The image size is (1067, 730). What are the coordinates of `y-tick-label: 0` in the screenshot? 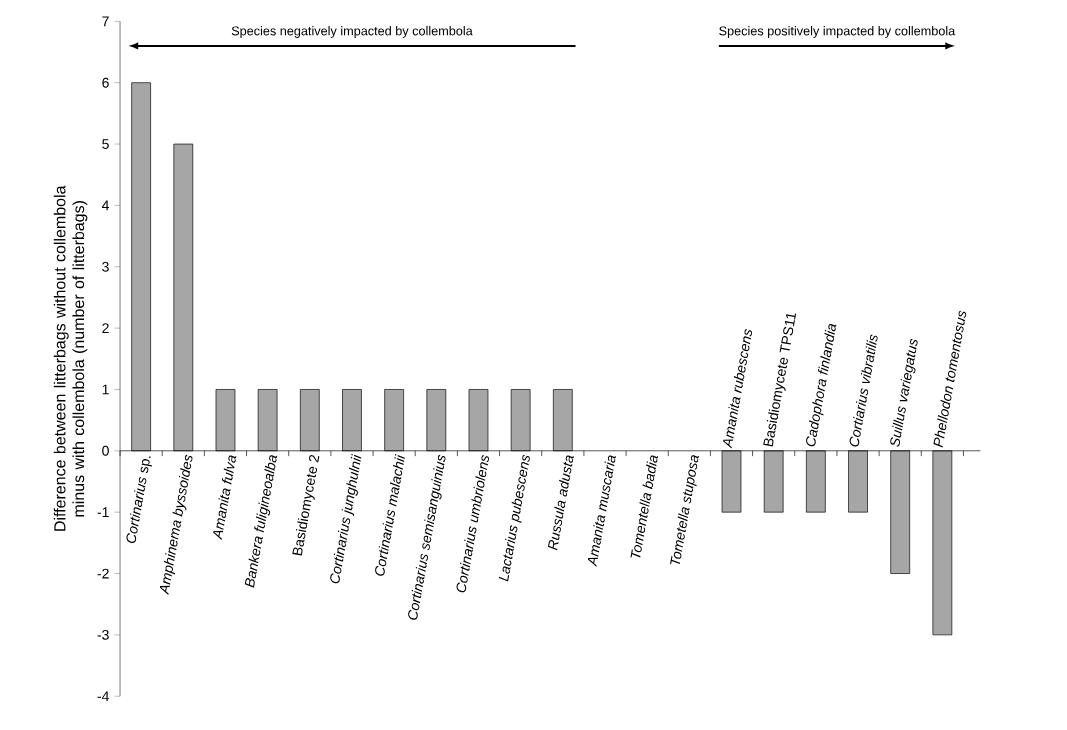 It's located at (105, 451).